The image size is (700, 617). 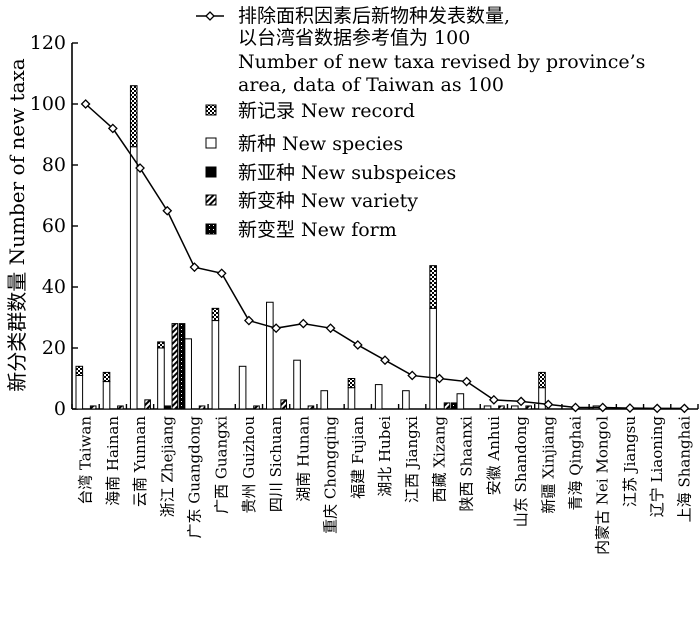 I want to click on x-tick-label: 陕西 Shaanxi, so click(x=467, y=464).